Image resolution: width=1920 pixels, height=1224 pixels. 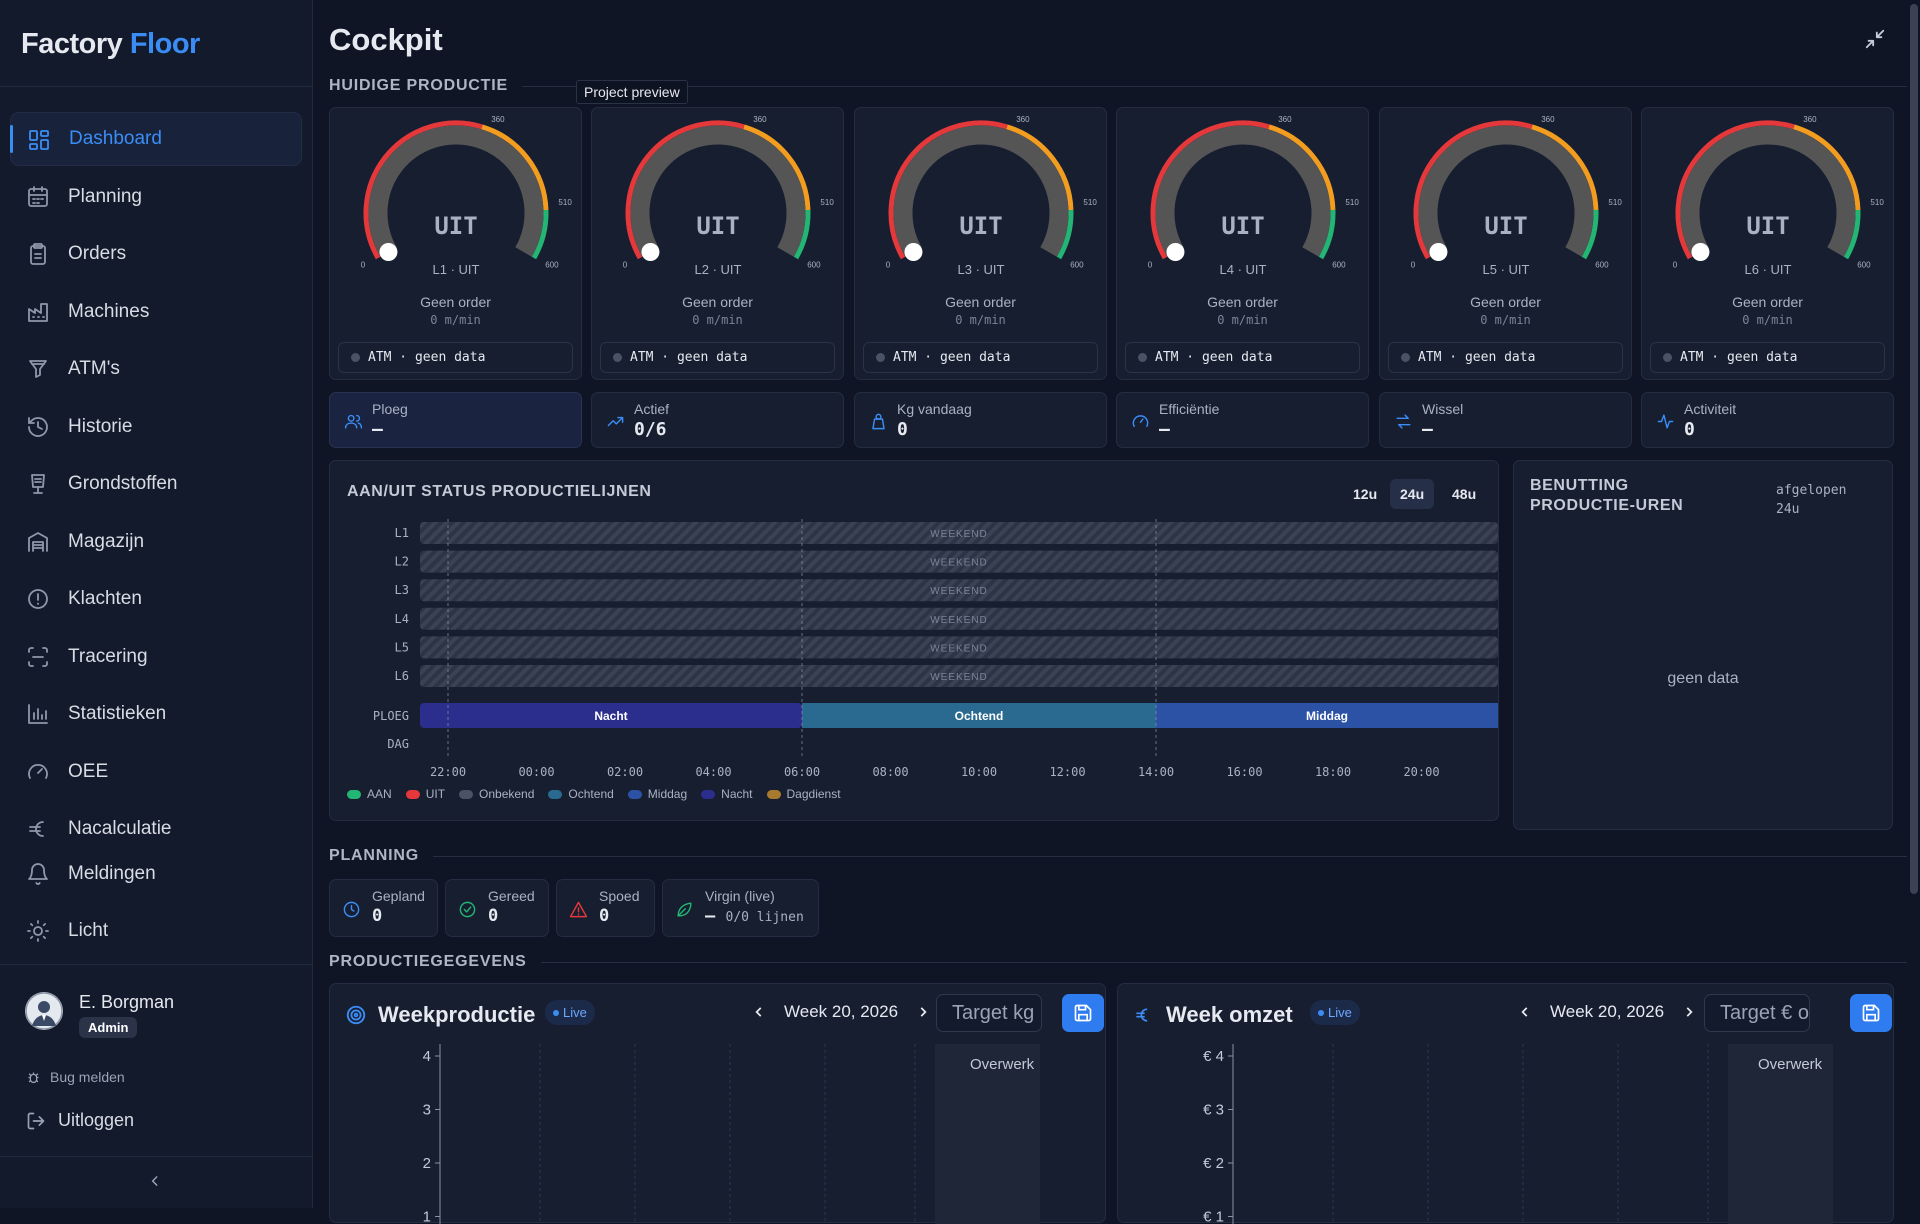 What do you see at coordinates (402, 562) in the screenshot?
I see `line-label: L2` at bounding box center [402, 562].